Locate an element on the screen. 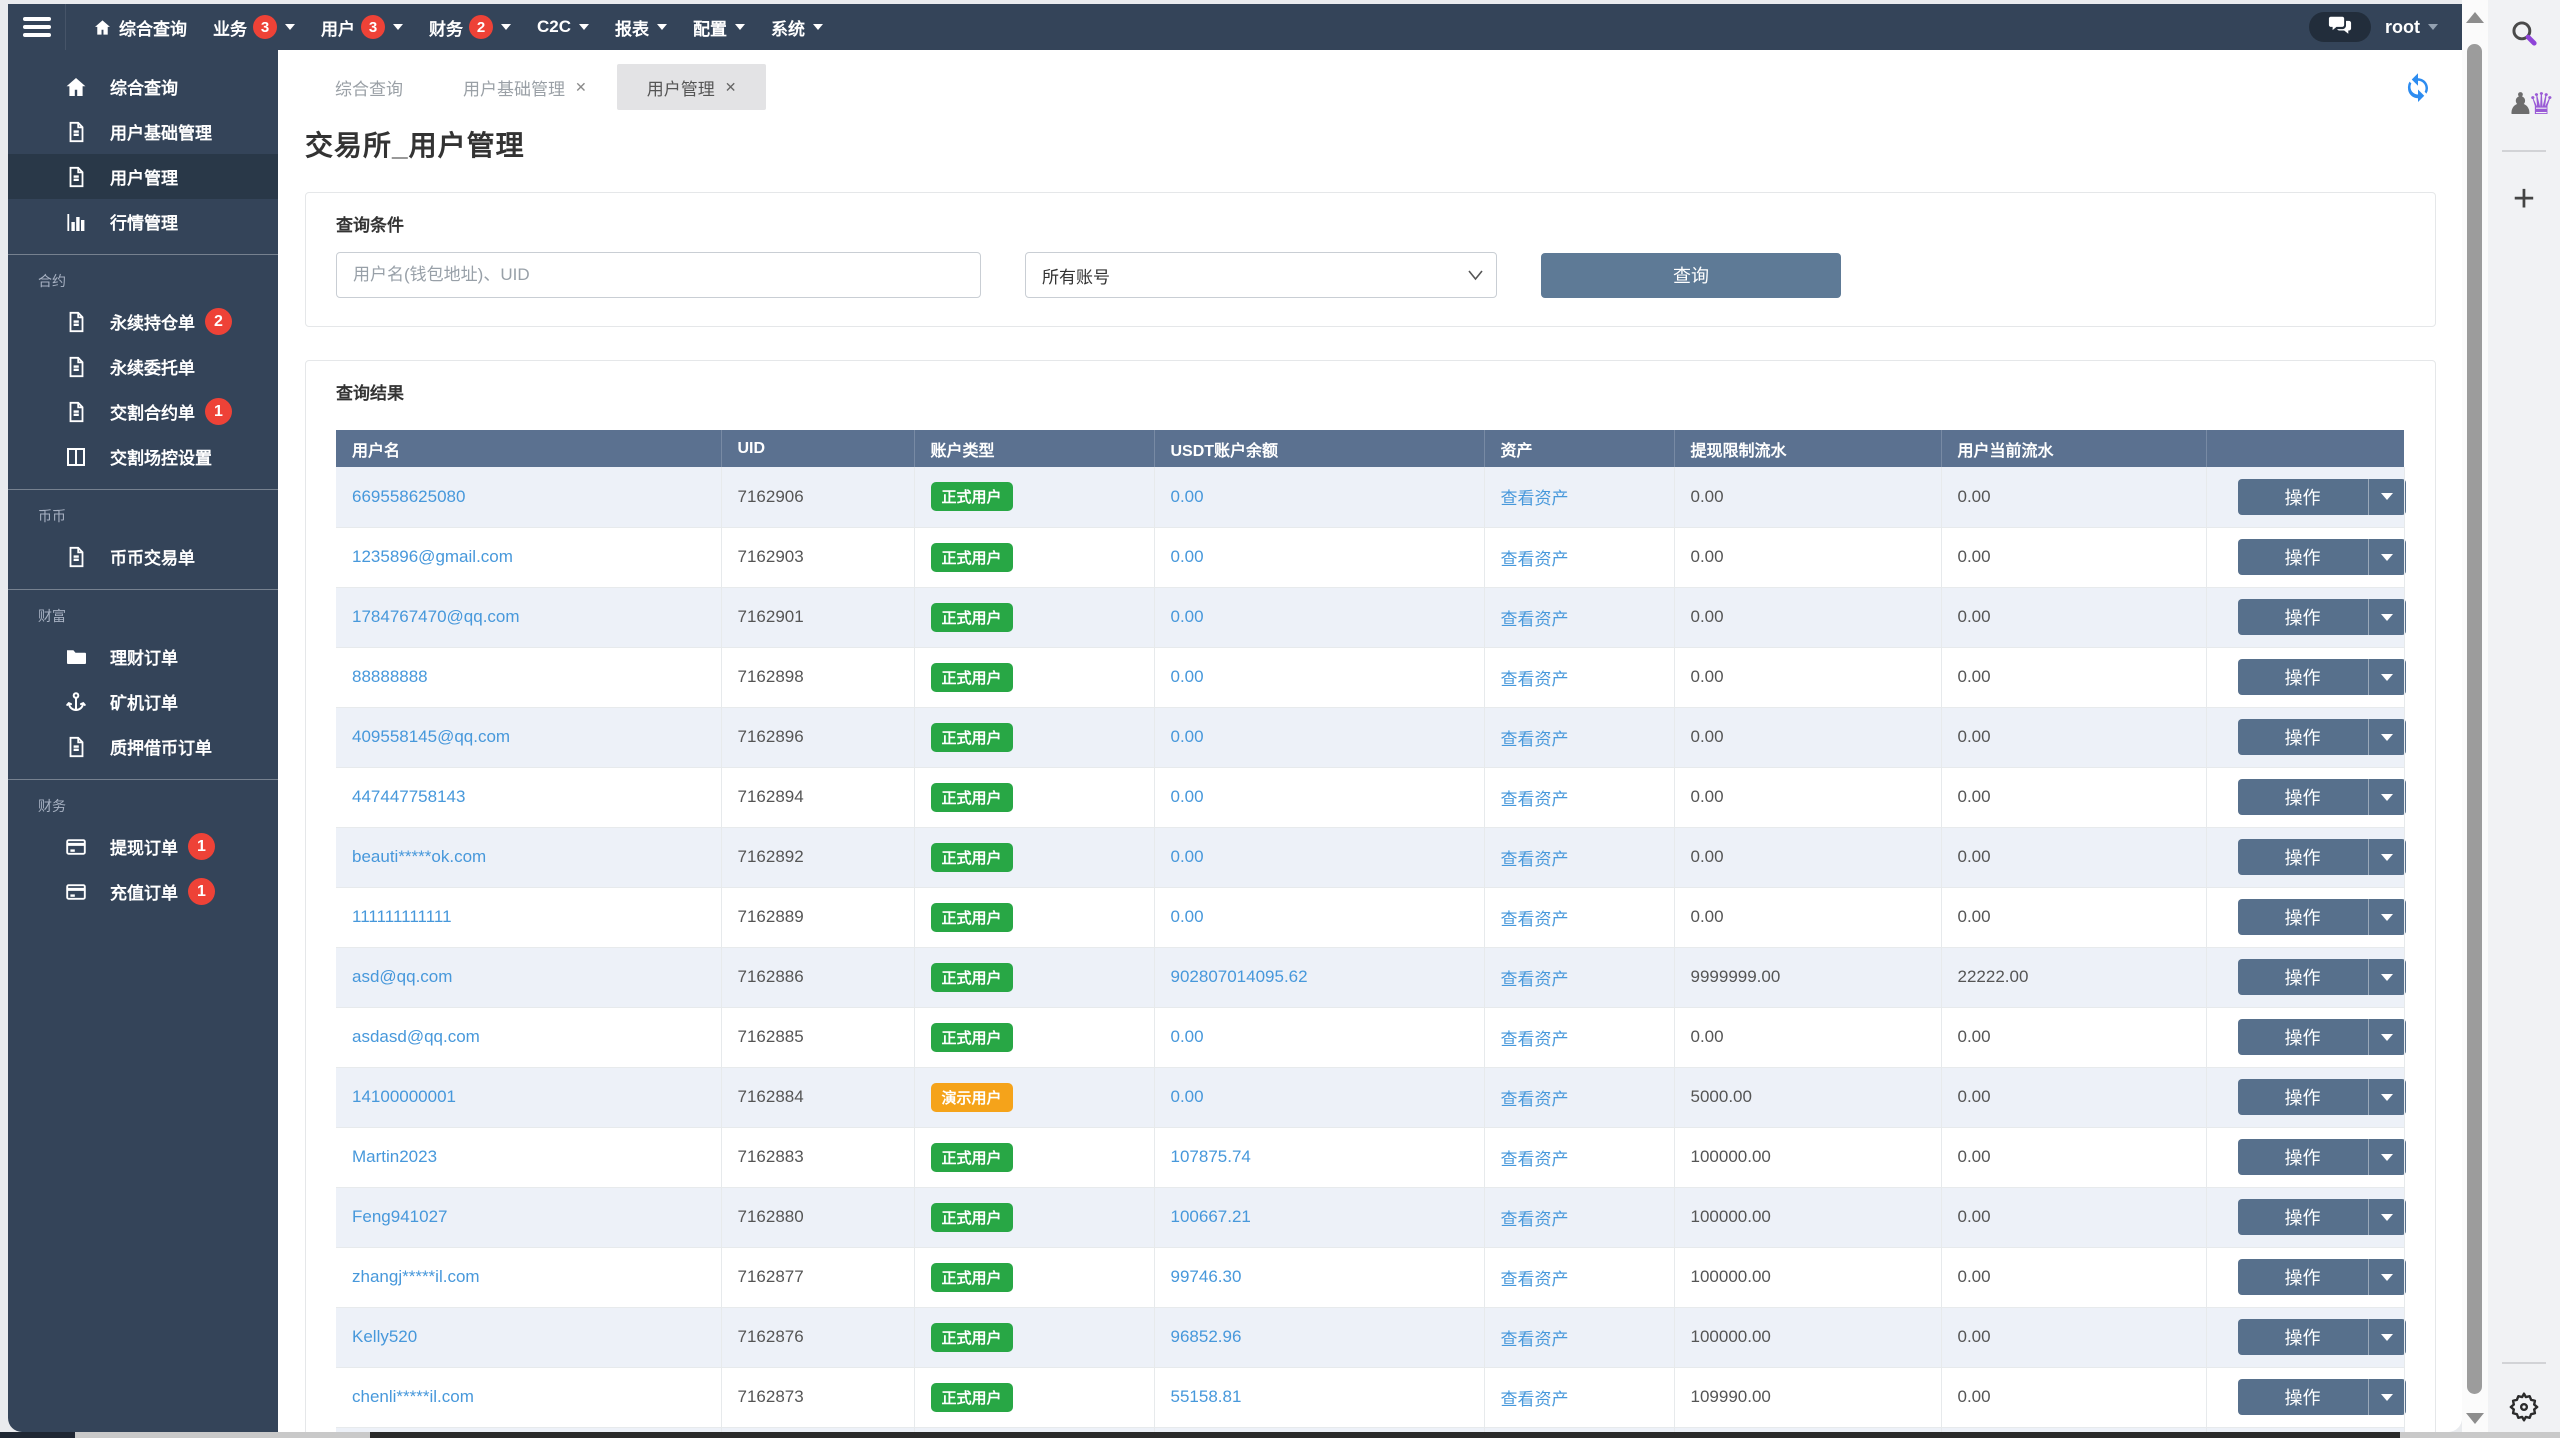 The height and width of the screenshot is (1438, 2560). username-link: 1235896@gmail.com is located at coordinates (432, 556).